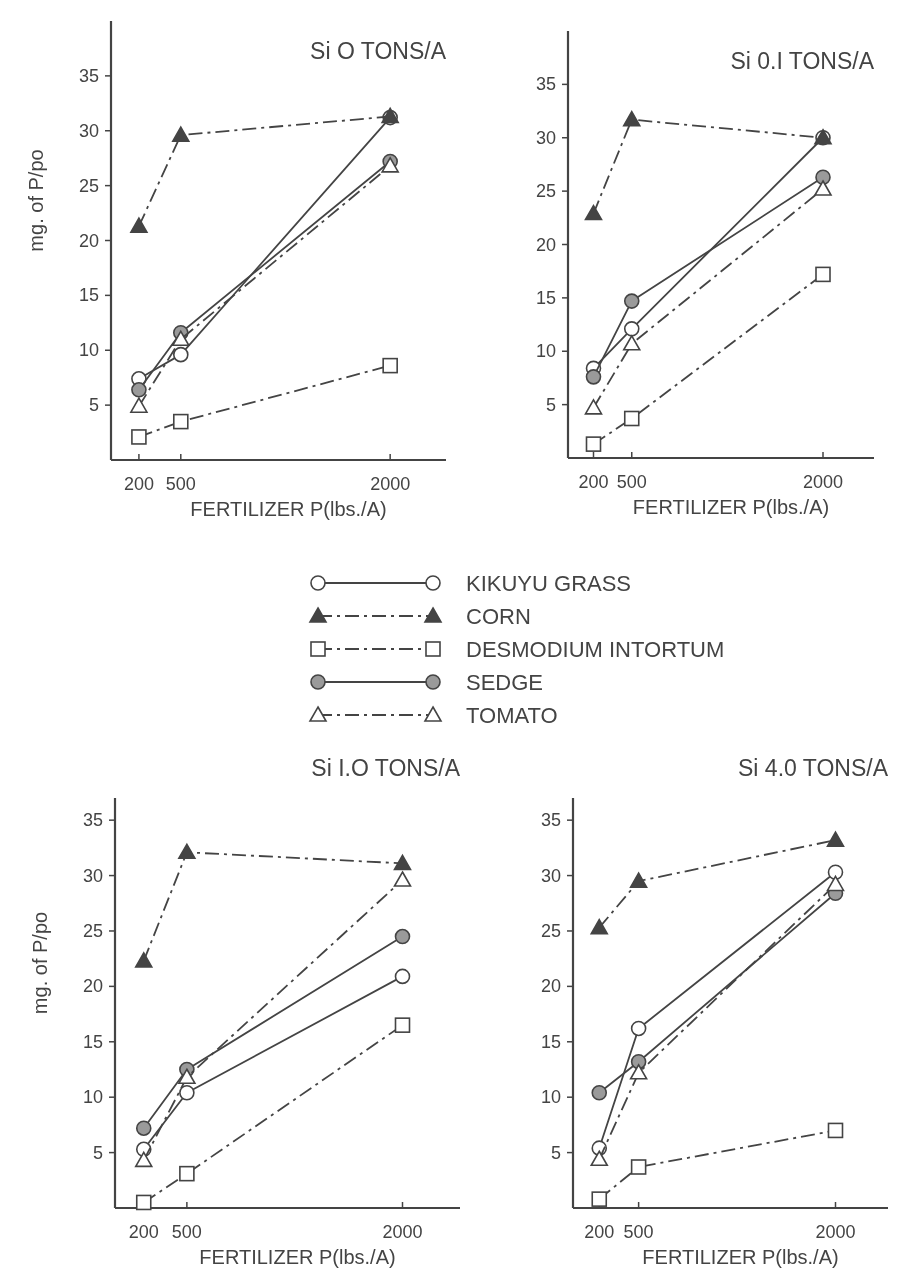 This screenshot has width=924, height=1285. I want to click on chart-title: Si I.O TONS/A, so click(386, 768).